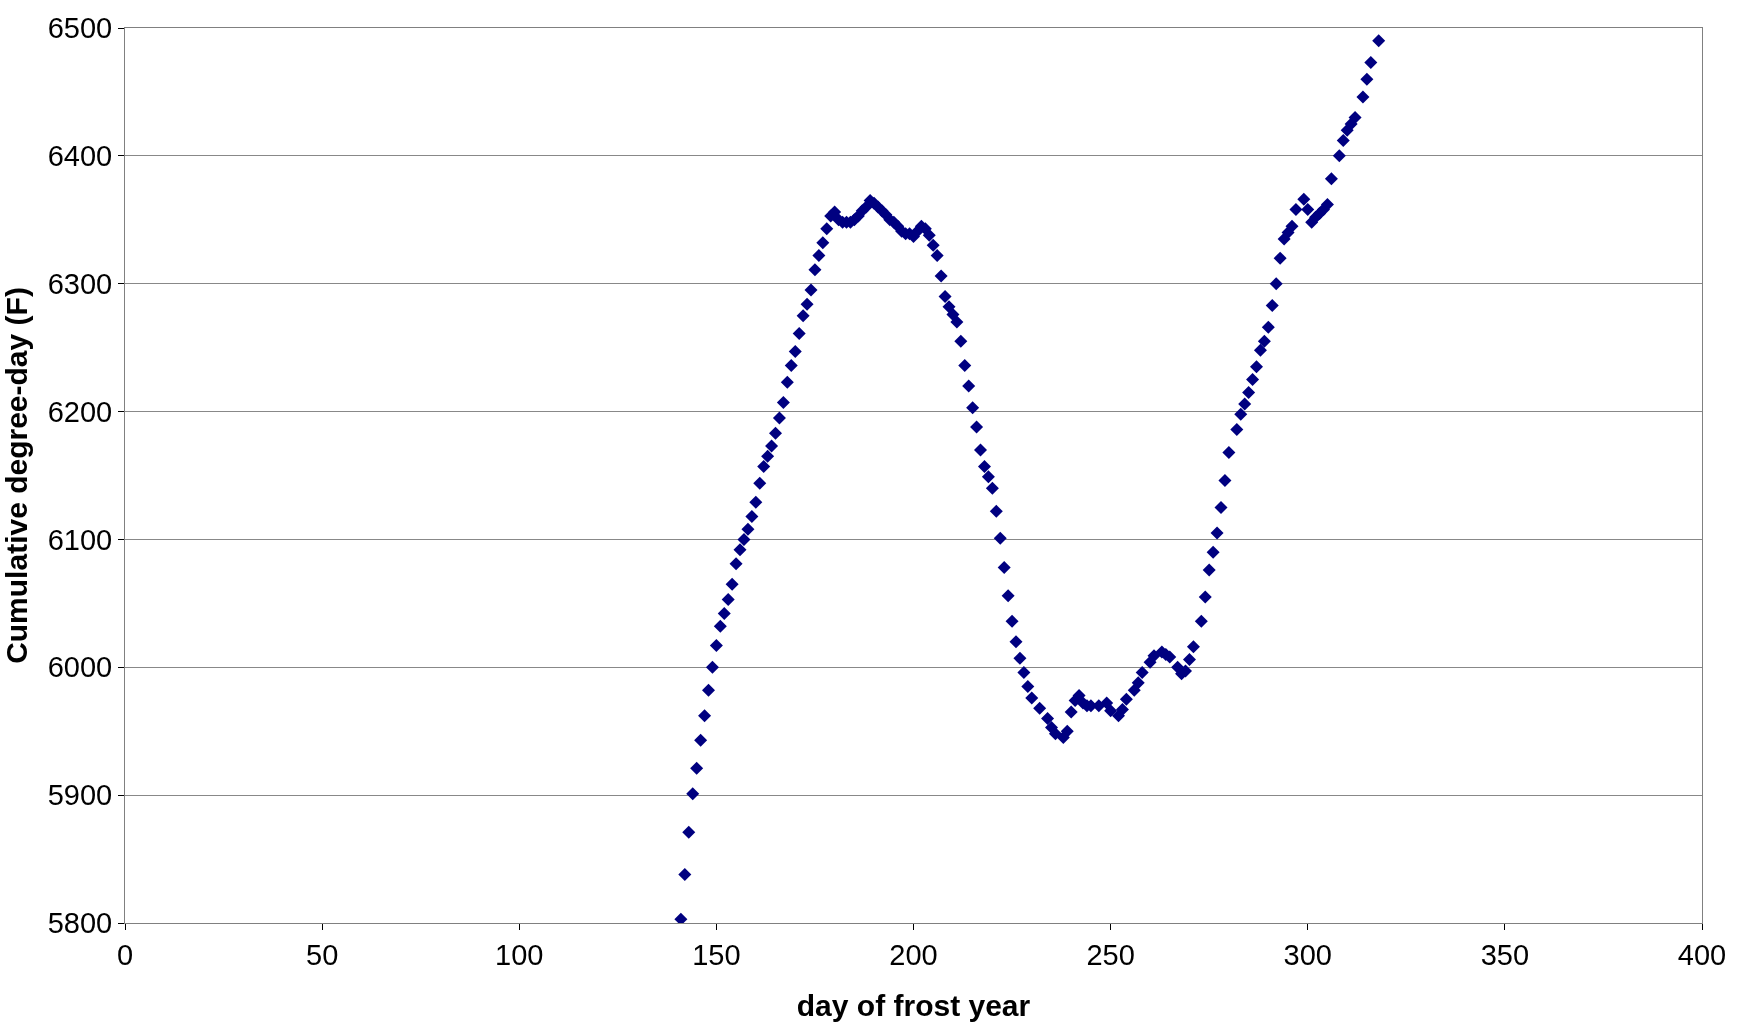  What do you see at coordinates (322, 954) in the screenshot?
I see `x-tick-label: 50` at bounding box center [322, 954].